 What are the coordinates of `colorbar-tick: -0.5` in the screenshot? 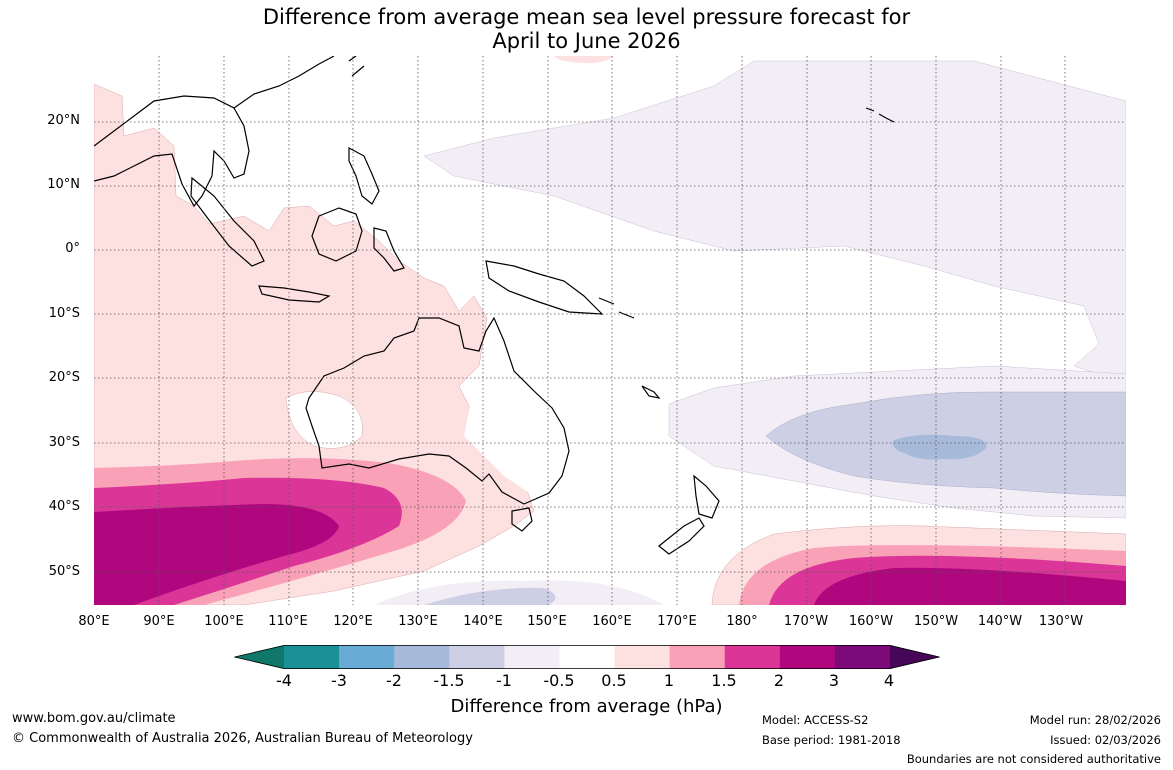 It's located at (559, 680).